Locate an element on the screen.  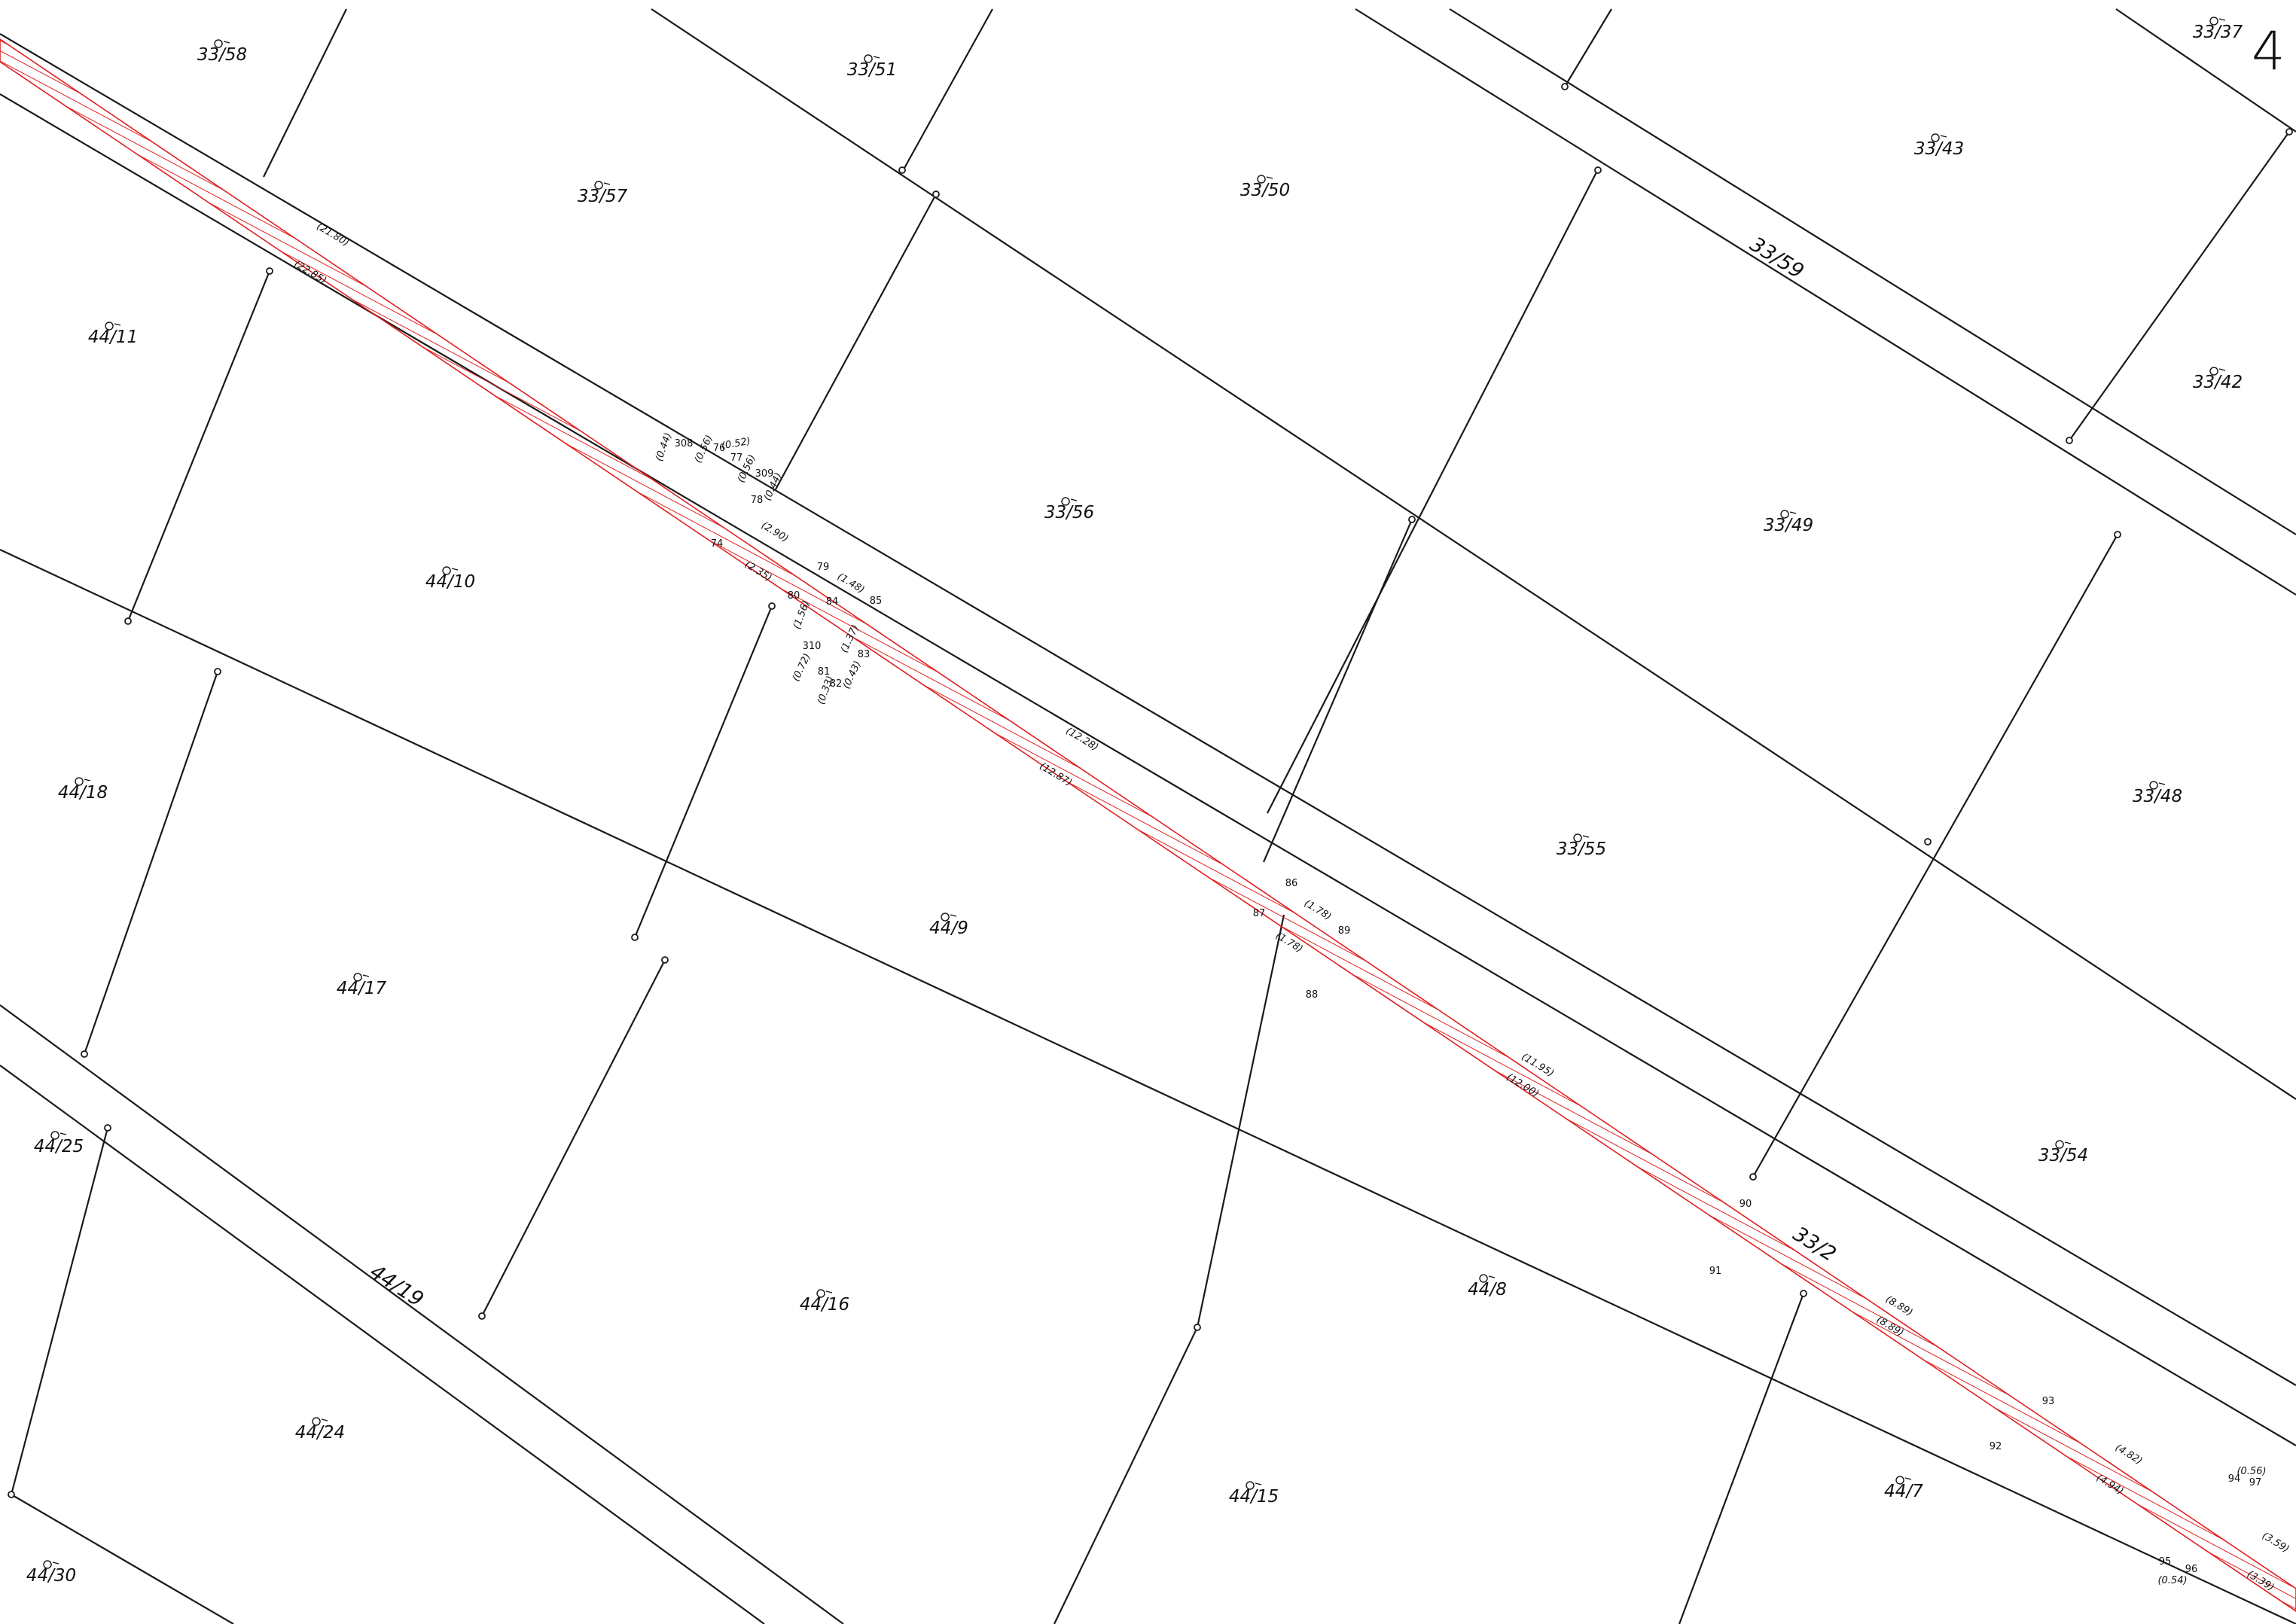
parcel-label: 44/18 is located at coordinates (83, 793).